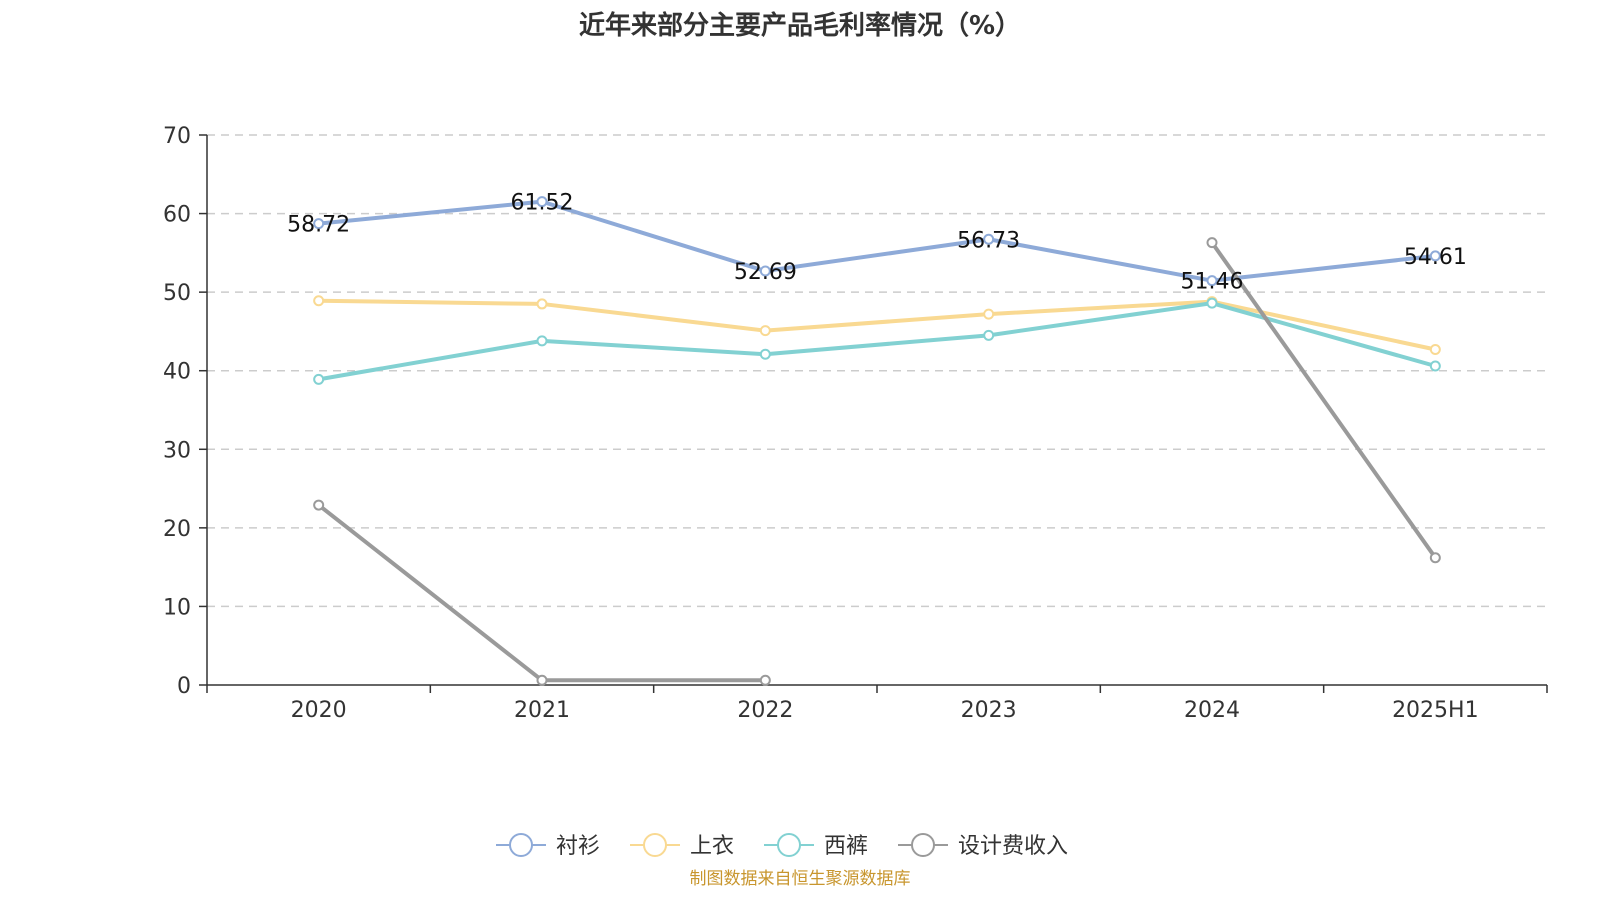  I want to click on data-label: 51.46, so click(1212, 282).